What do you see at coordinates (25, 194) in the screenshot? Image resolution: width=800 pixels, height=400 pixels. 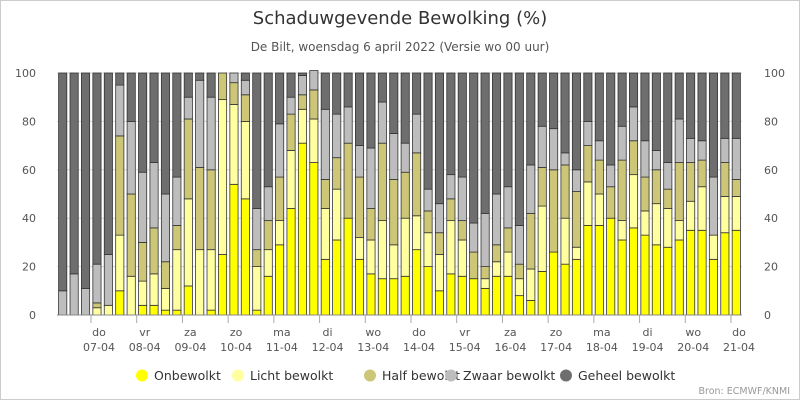 I see `y-axis-left: 0 20 40 60 80 100` at bounding box center [25, 194].